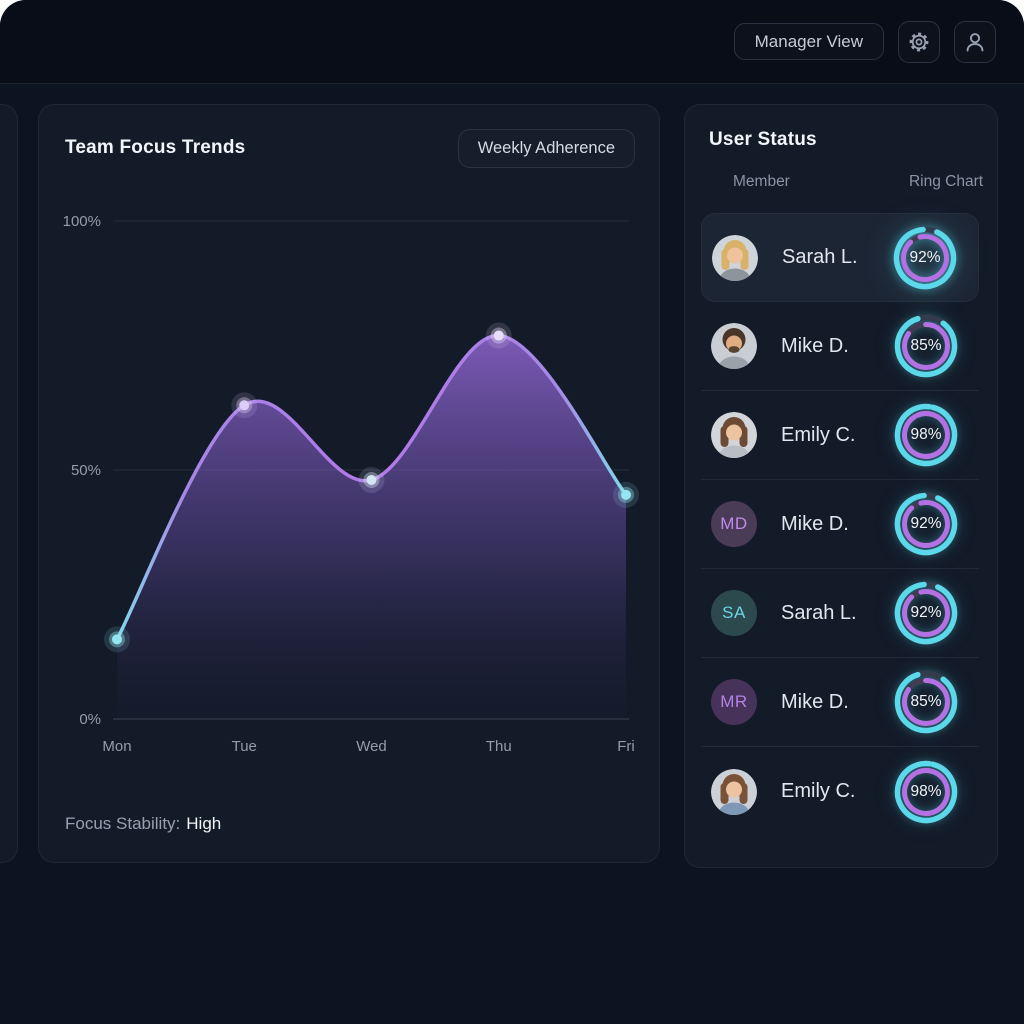  Describe the element at coordinates (499, 746) in the screenshot. I see `svg-text: Thu` at that location.